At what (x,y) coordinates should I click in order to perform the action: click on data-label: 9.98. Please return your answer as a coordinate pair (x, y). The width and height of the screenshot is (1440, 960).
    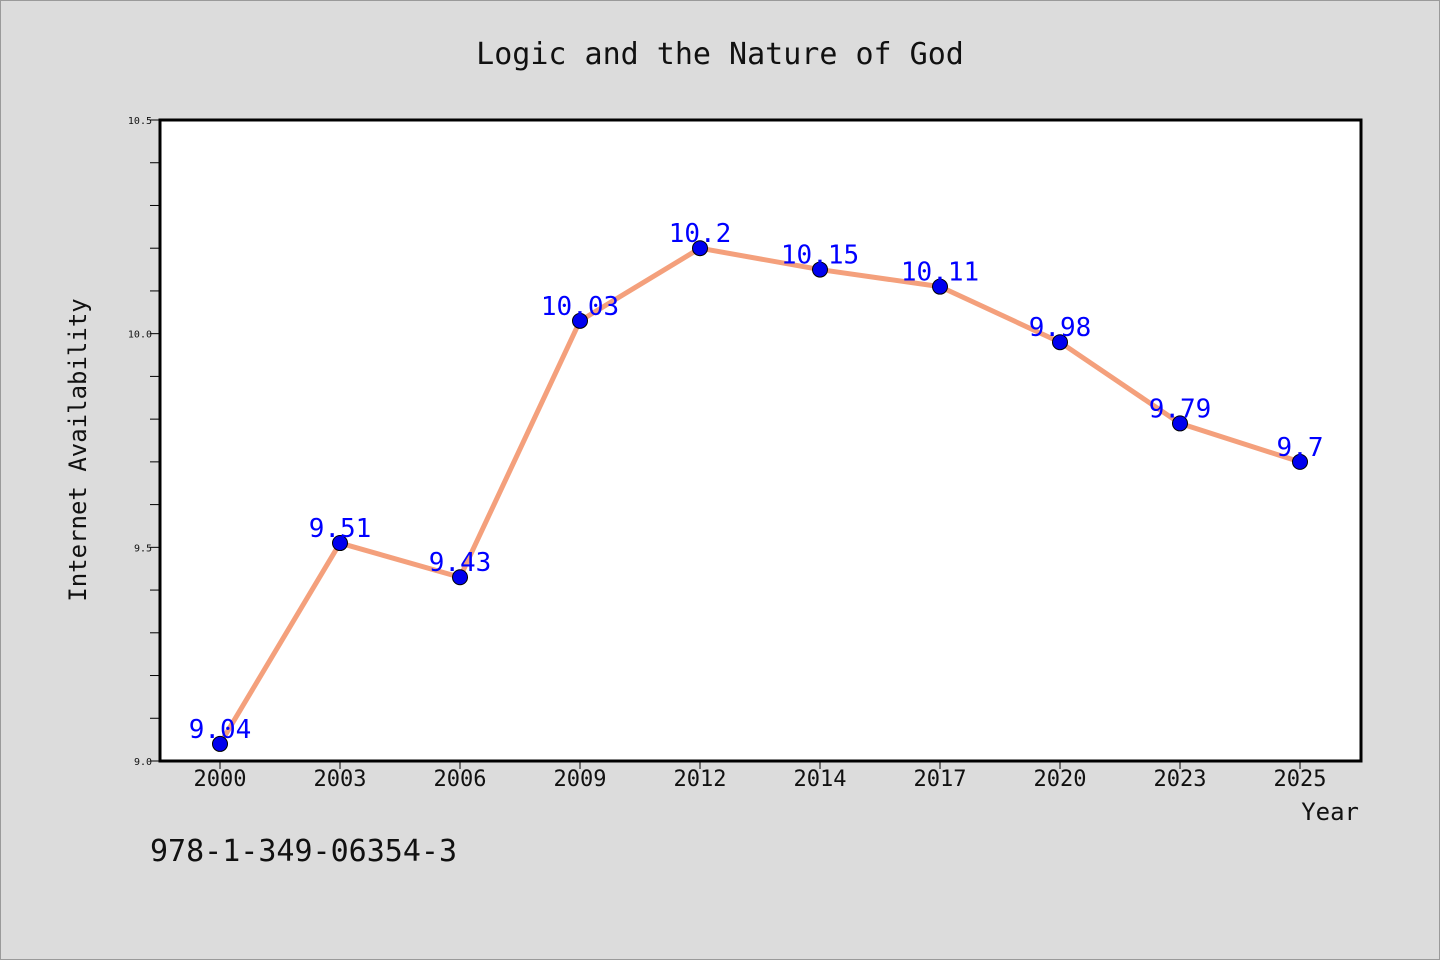
    Looking at the image, I should click on (1060, 328).